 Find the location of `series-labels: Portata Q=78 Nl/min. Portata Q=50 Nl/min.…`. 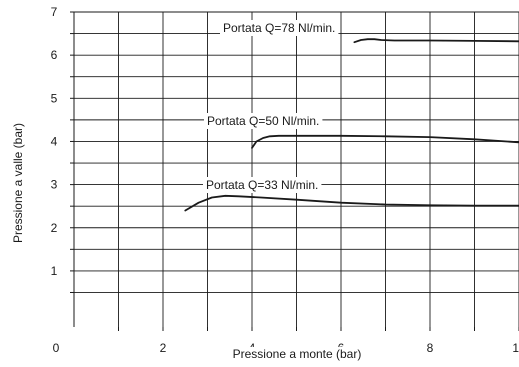

series-labels: Portata Q=78 Nl/min. Portata Q=50 Nl/min.… is located at coordinates (271, 106).